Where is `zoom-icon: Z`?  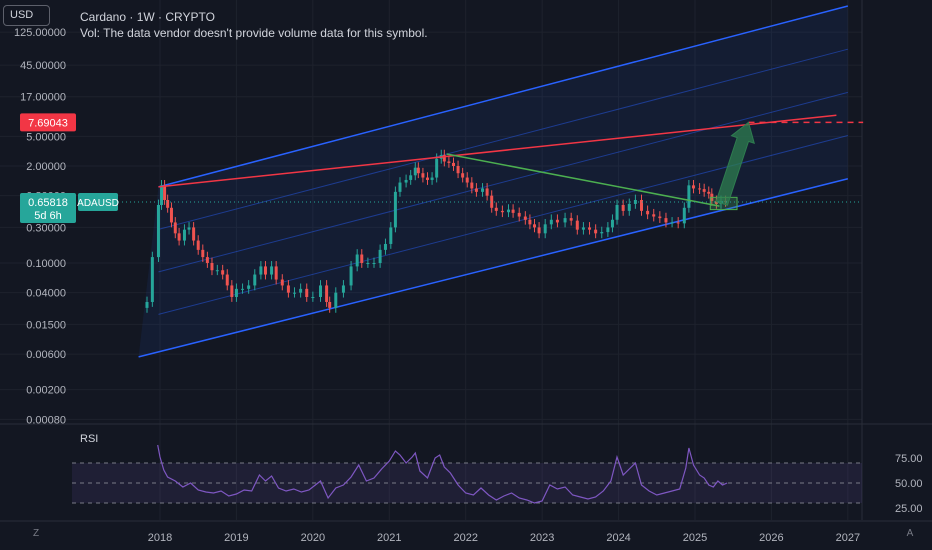
zoom-icon: Z is located at coordinates (36, 533).